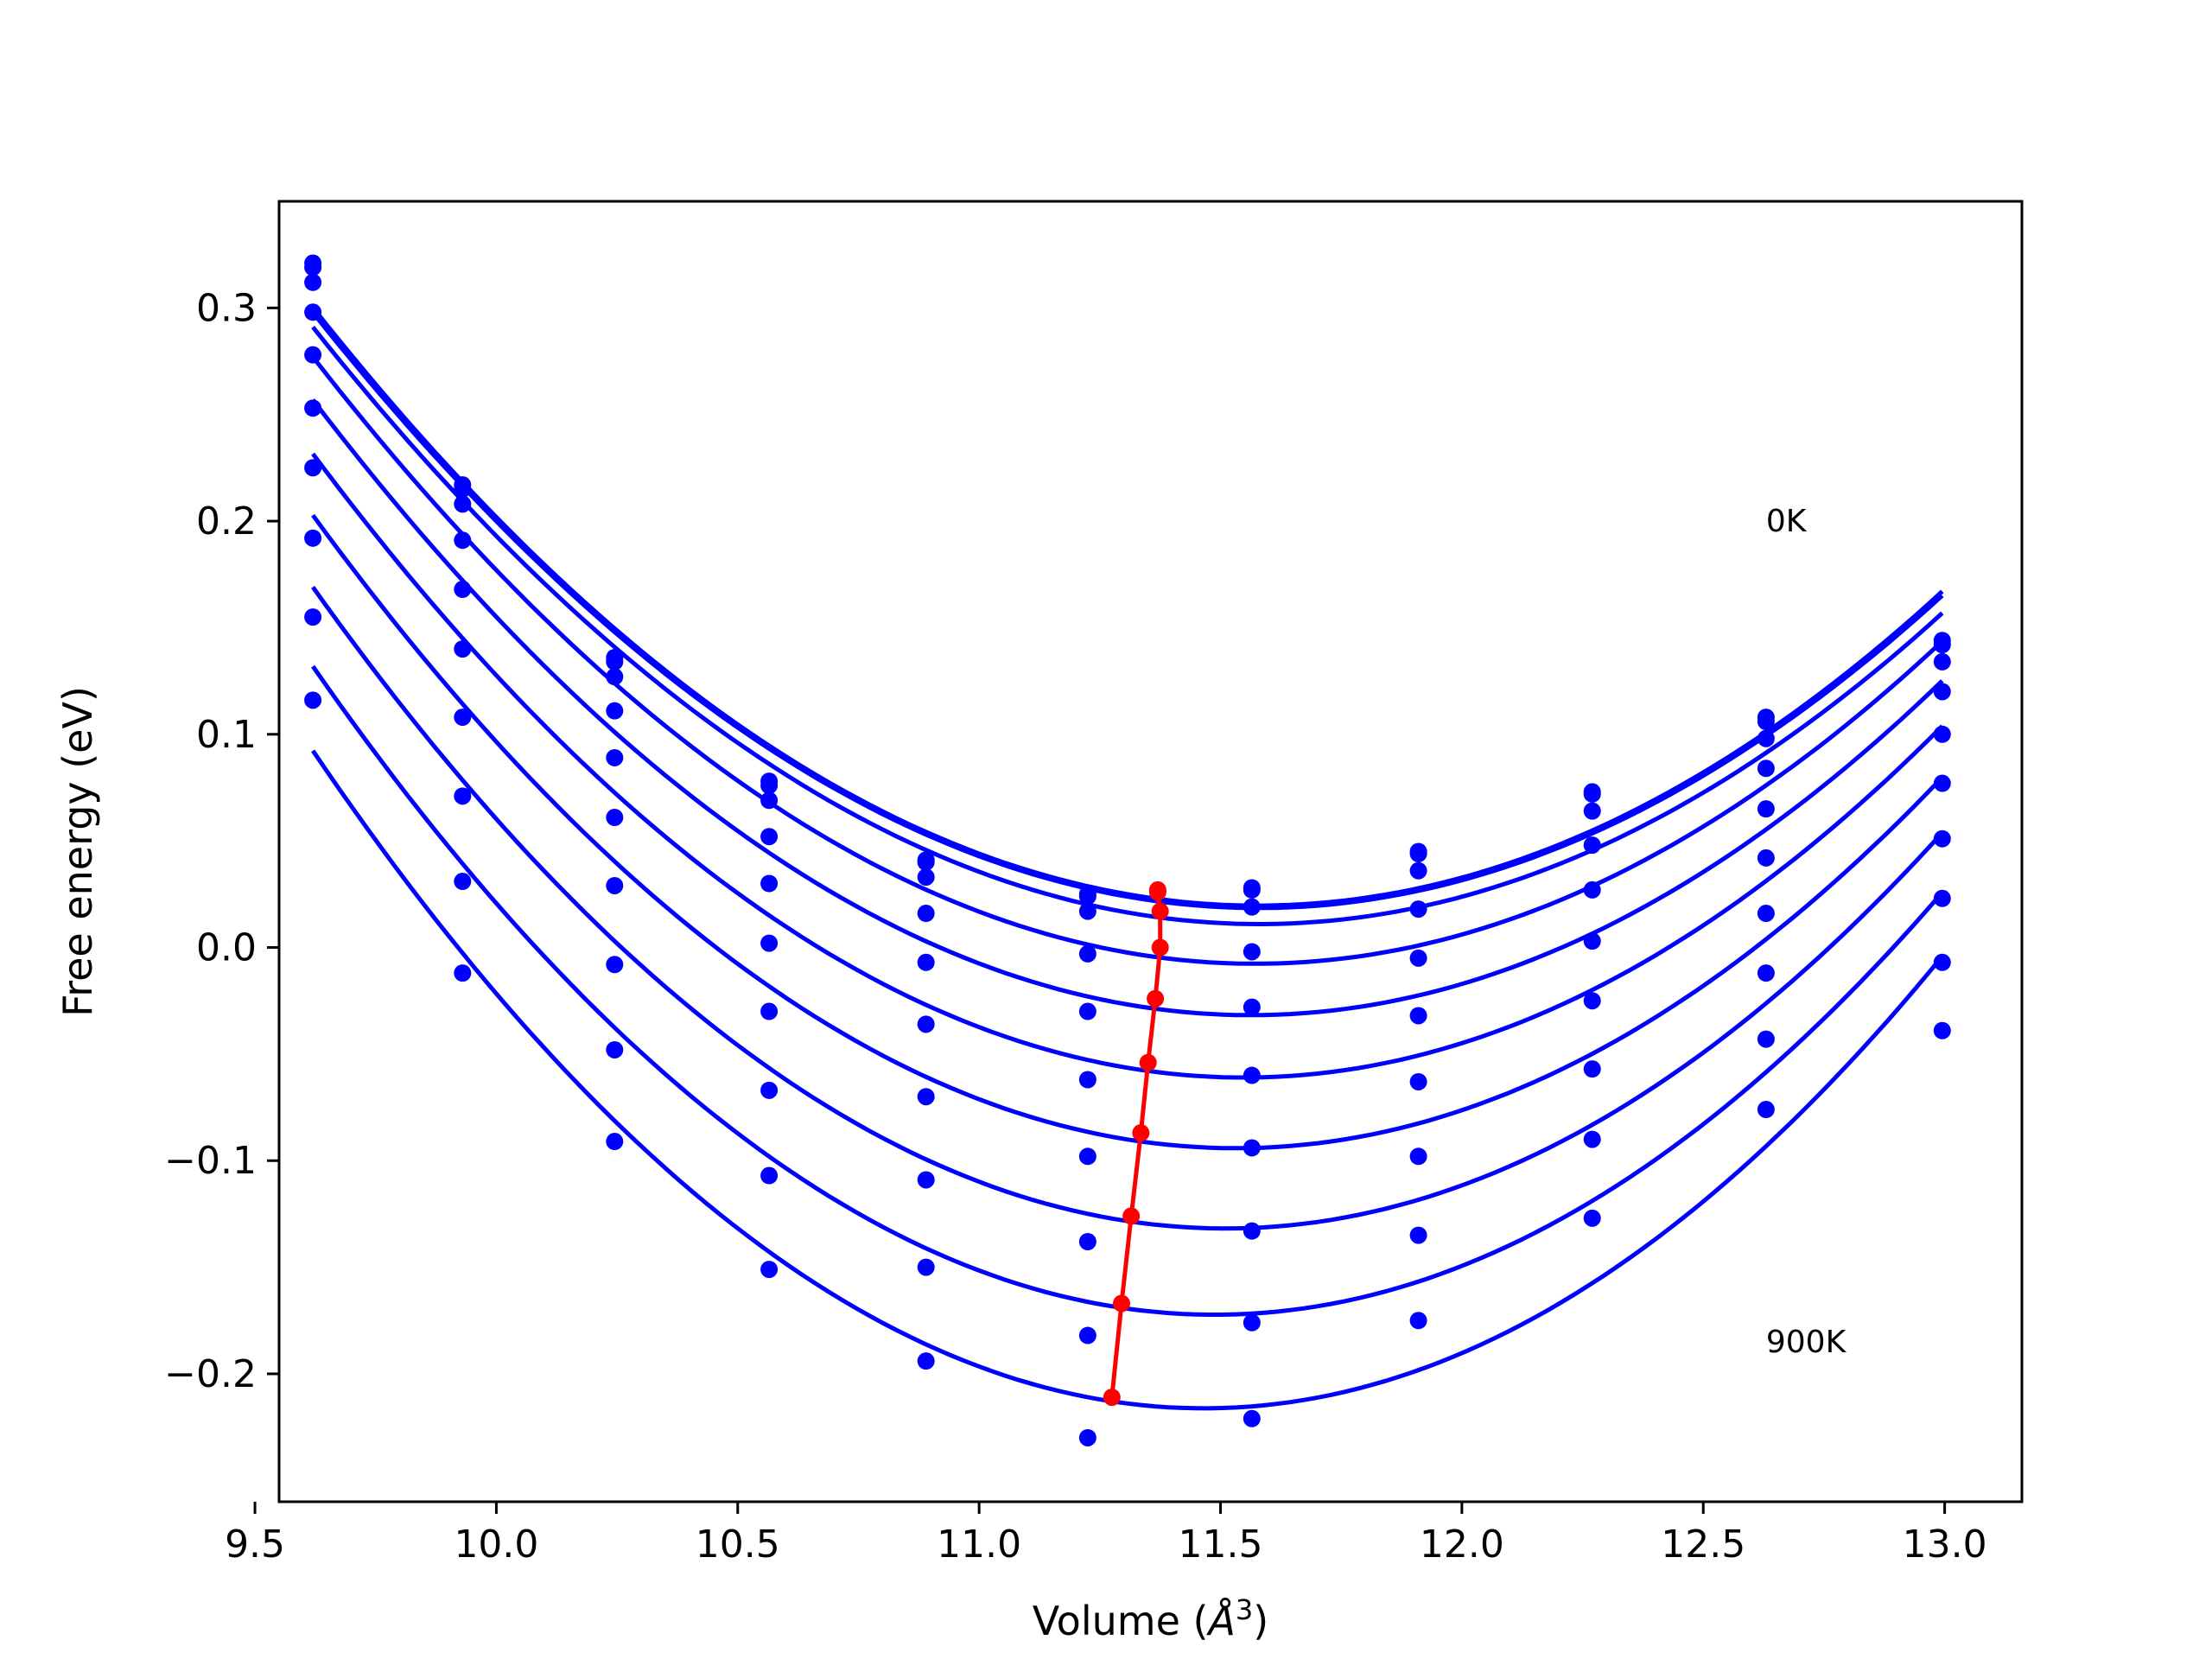 The height and width of the screenshot is (1659, 2212). I want to click on x-tick-label: 12.5, so click(1703, 1544).